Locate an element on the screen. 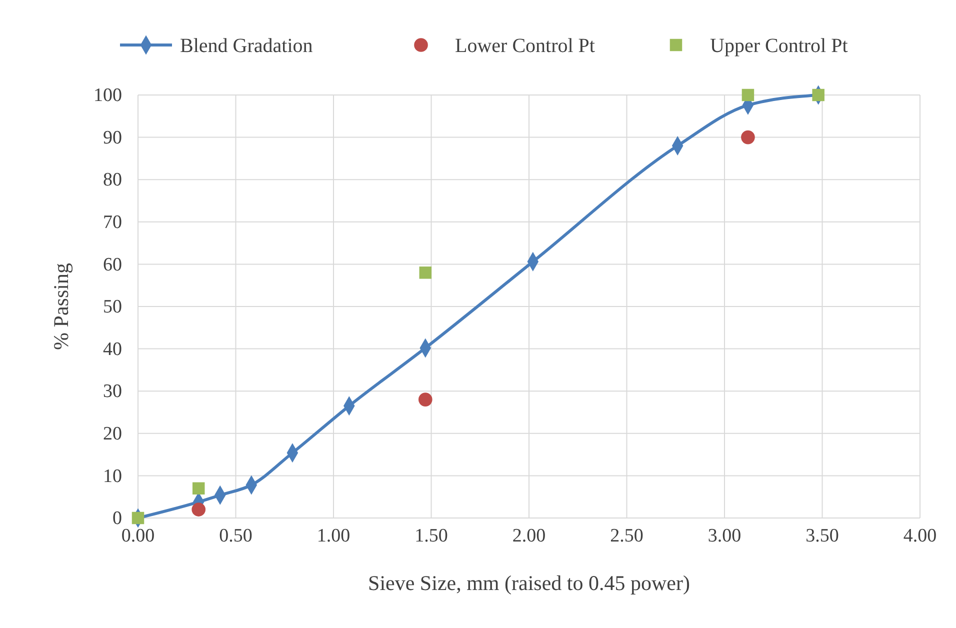 The width and height of the screenshot is (956, 628). x-tick-label: 3.00 is located at coordinates (725, 535).